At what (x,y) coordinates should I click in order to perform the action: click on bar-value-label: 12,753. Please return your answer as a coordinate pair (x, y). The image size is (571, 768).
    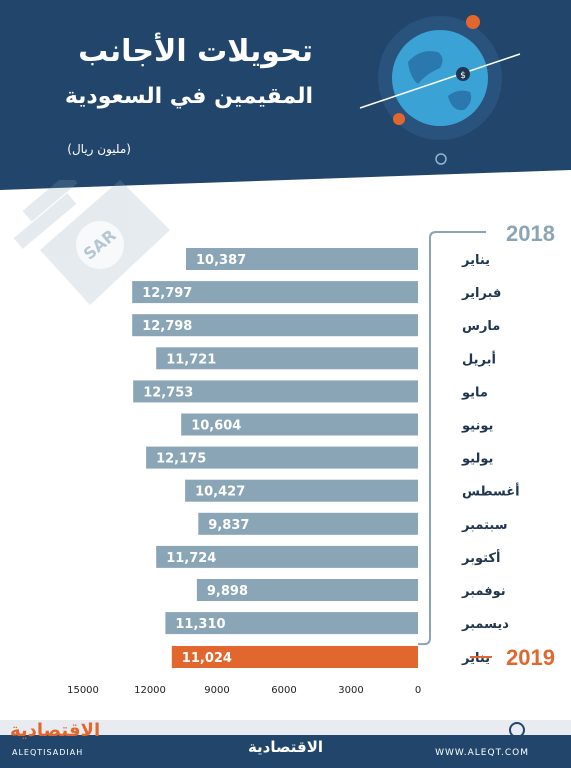
    Looking at the image, I should click on (168, 392).